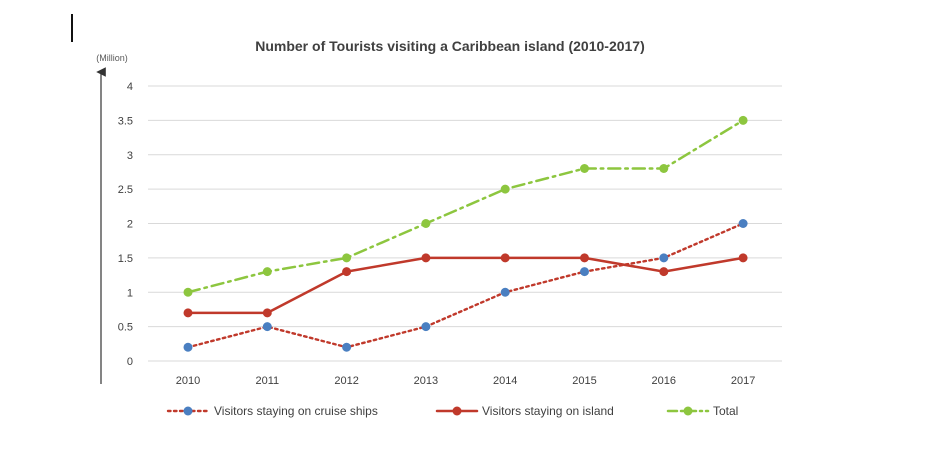 The width and height of the screenshot is (942, 456). I want to click on x-tick-label: 2015, so click(584, 381).